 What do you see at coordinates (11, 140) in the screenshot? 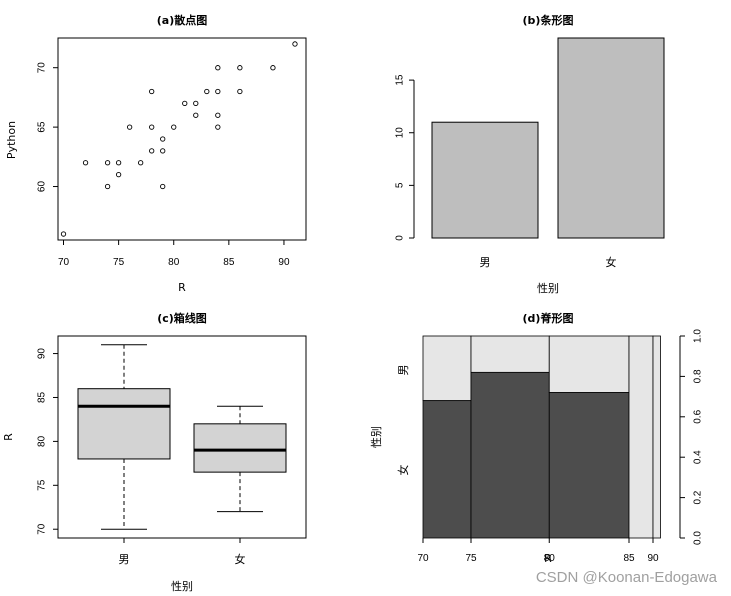
I see `scatter-y-label: Python` at bounding box center [11, 140].